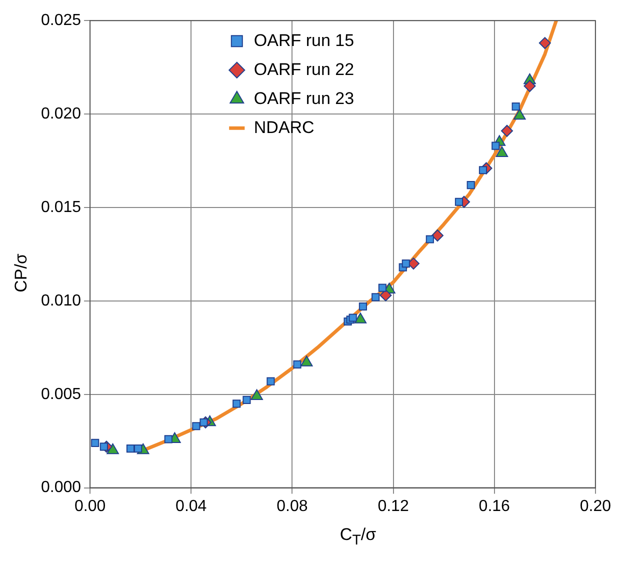  What do you see at coordinates (61, 21) in the screenshot?
I see `y-tick-label: 0.025` at bounding box center [61, 21].